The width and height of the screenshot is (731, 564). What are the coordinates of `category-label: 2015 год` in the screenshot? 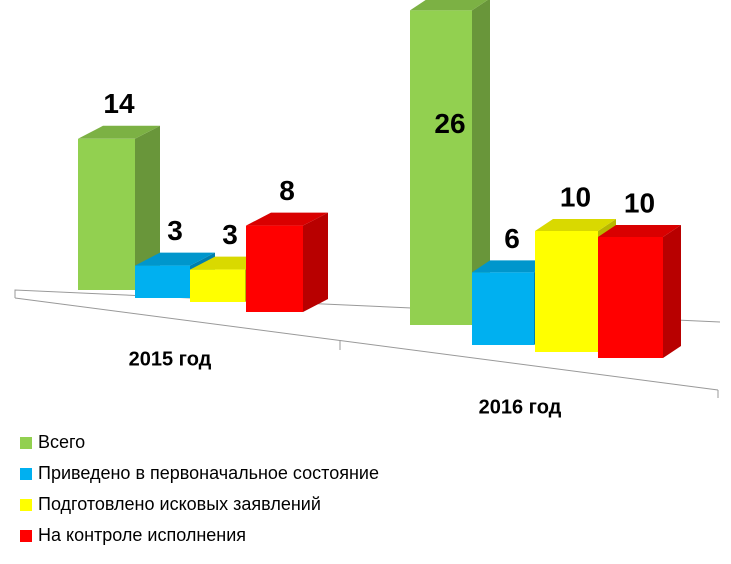 It's located at (170, 359).